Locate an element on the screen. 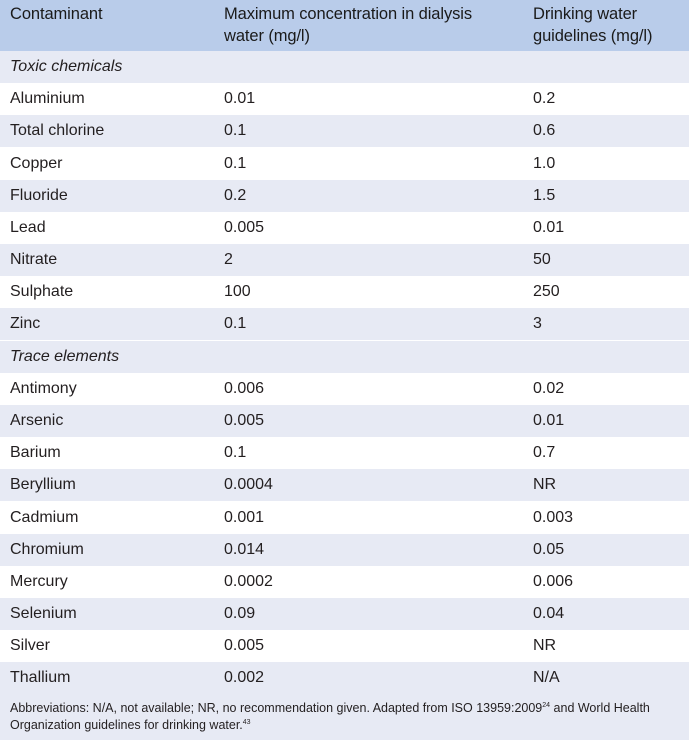 Image resolution: width=689 pixels, height=740 pixels. header-dialysis-line1: Maximum concentration in dialysis is located at coordinates (348, 14).